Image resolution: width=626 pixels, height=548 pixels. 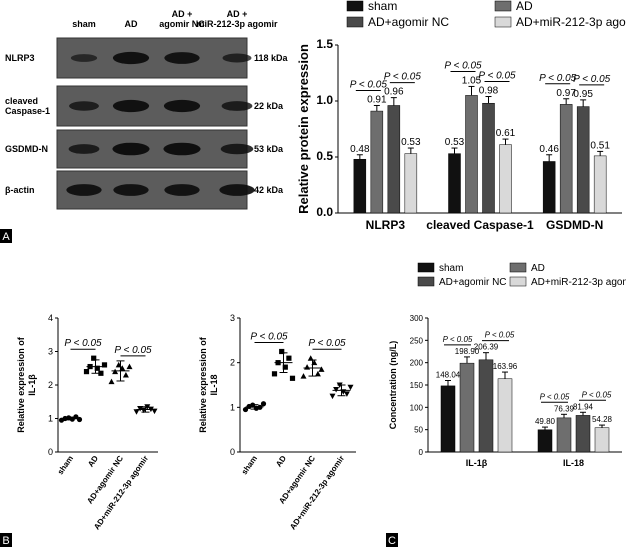 What do you see at coordinates (467, 351) in the screenshot?
I see `data-label: 198.90` at bounding box center [467, 351].